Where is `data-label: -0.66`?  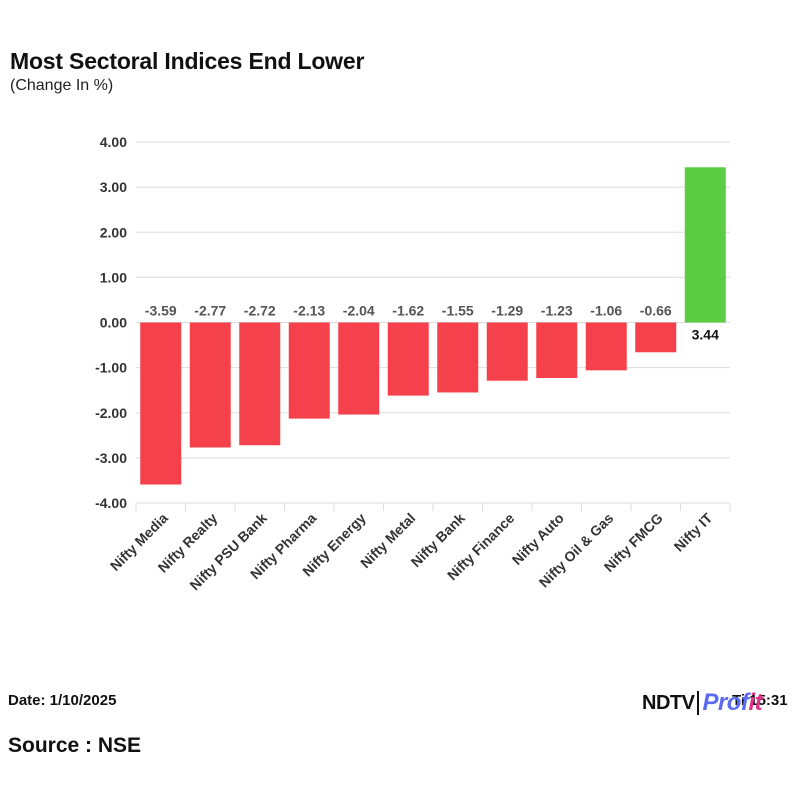 data-label: -0.66 is located at coordinates (656, 311).